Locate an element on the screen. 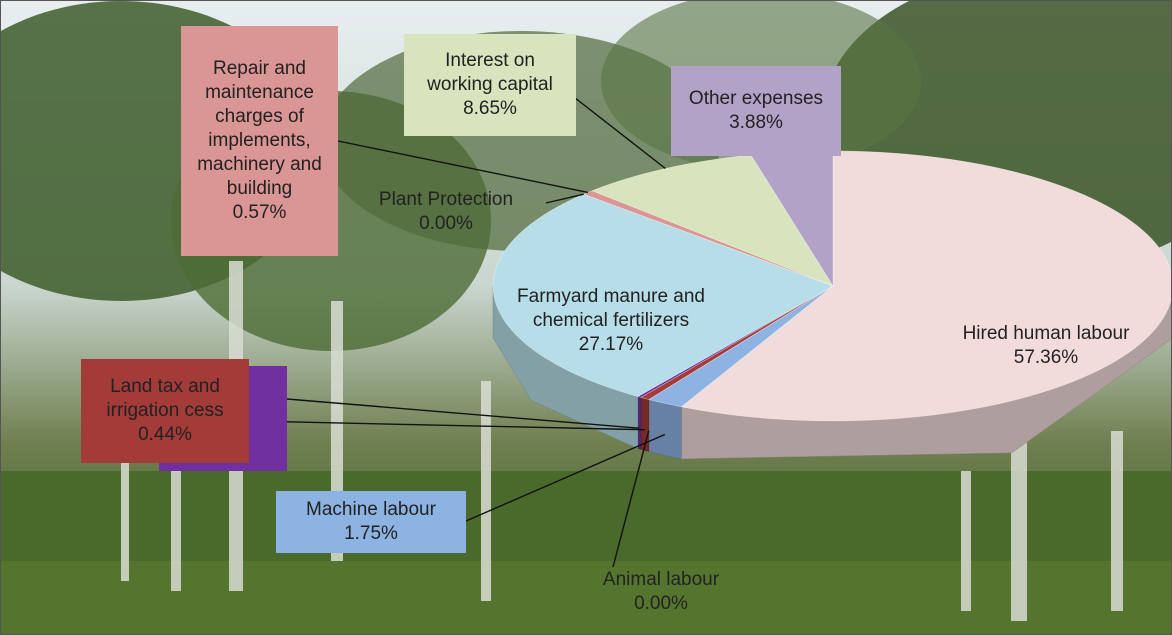 The image size is (1172, 635). label-name: Plant Protection is located at coordinates (446, 199).